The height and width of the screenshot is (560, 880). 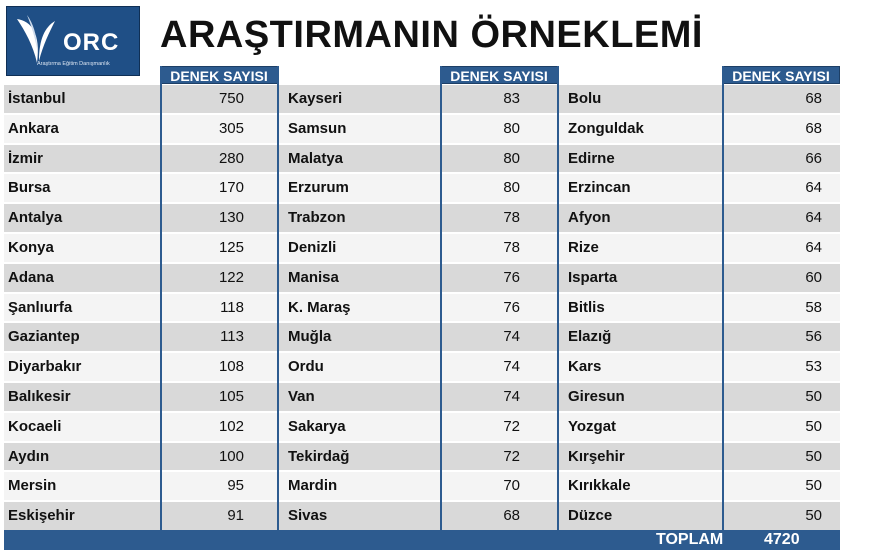 I want to click on city-name: Bursa, so click(x=29, y=188).